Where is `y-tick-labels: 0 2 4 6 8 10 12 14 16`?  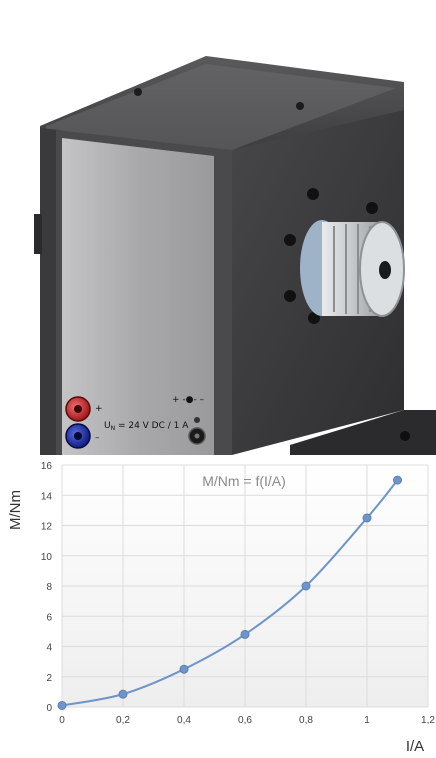 y-tick-labels: 0 2 4 6 8 10 12 14 16 is located at coordinates (47, 587).